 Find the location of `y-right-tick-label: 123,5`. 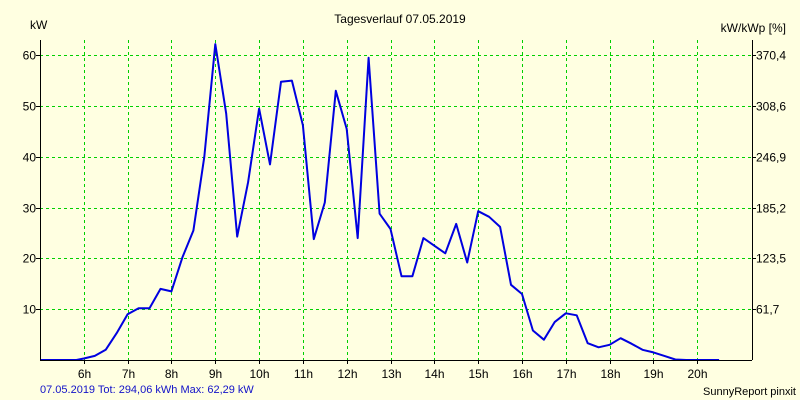

y-right-tick-label: 123,5 is located at coordinates (771, 259).